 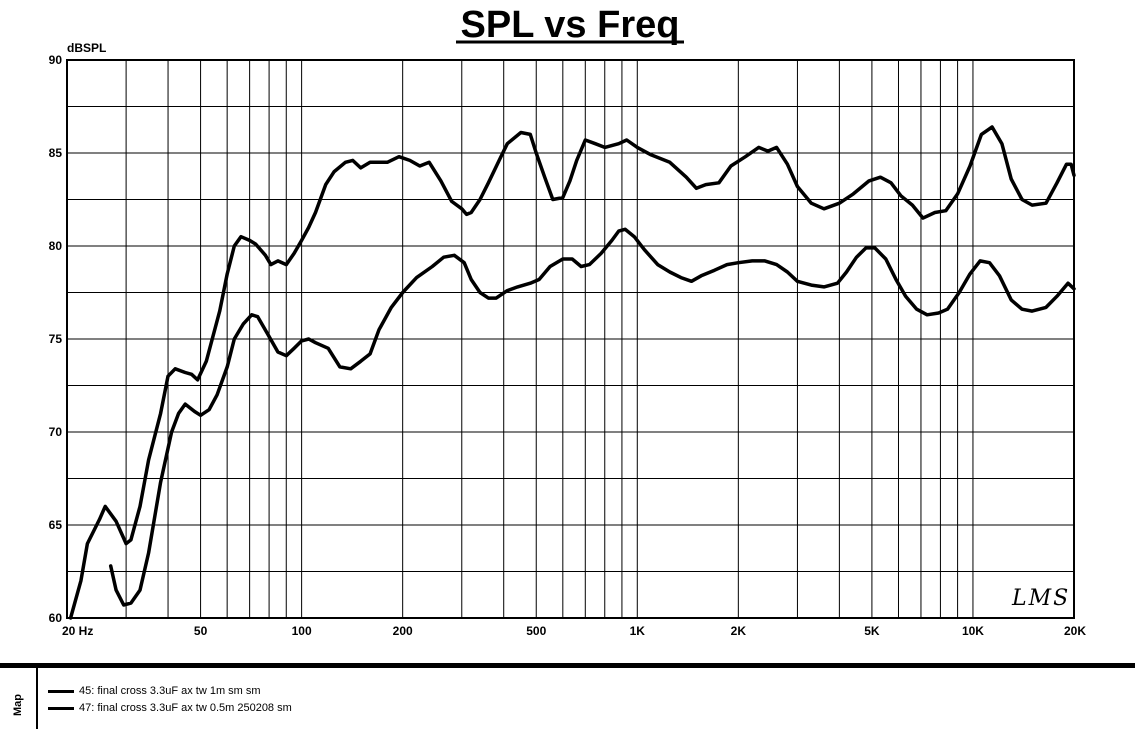 I want to click on x-tick-label: 2K, so click(x=739, y=631).